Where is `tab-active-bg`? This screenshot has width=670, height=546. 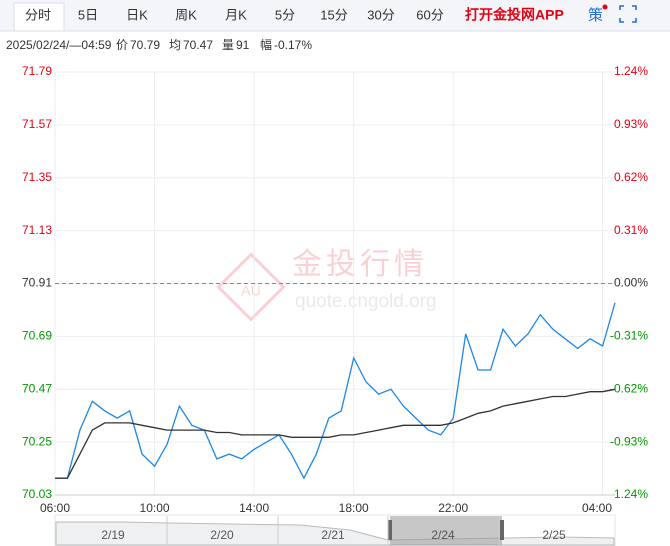 tab-active-bg is located at coordinates (39, 17).